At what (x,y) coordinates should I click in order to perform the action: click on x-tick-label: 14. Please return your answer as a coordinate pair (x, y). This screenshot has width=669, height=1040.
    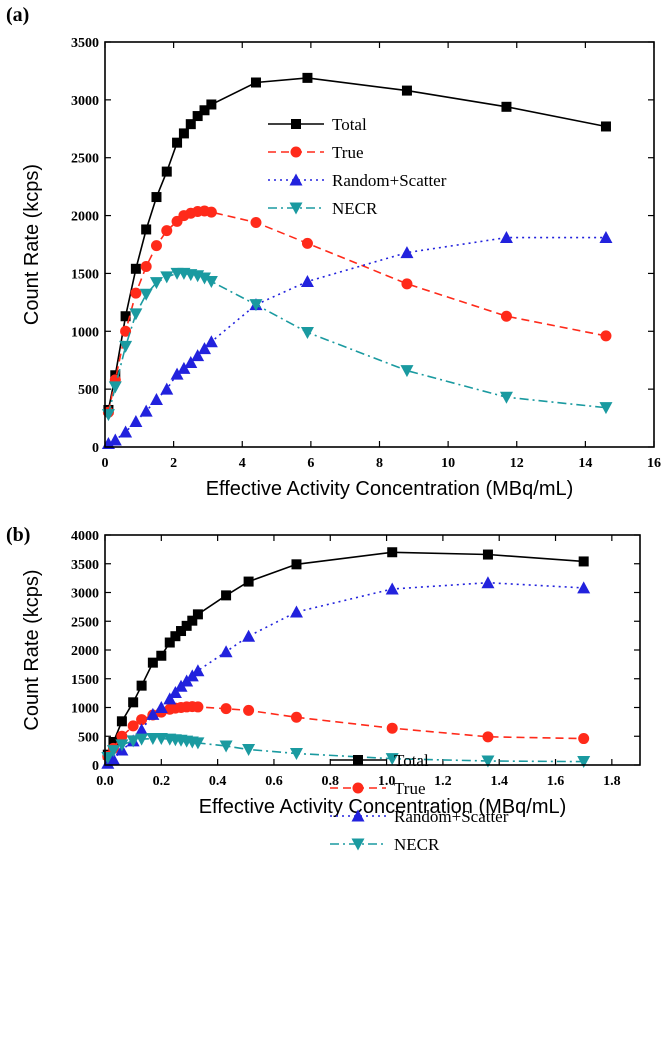
    Looking at the image, I should click on (585, 463).